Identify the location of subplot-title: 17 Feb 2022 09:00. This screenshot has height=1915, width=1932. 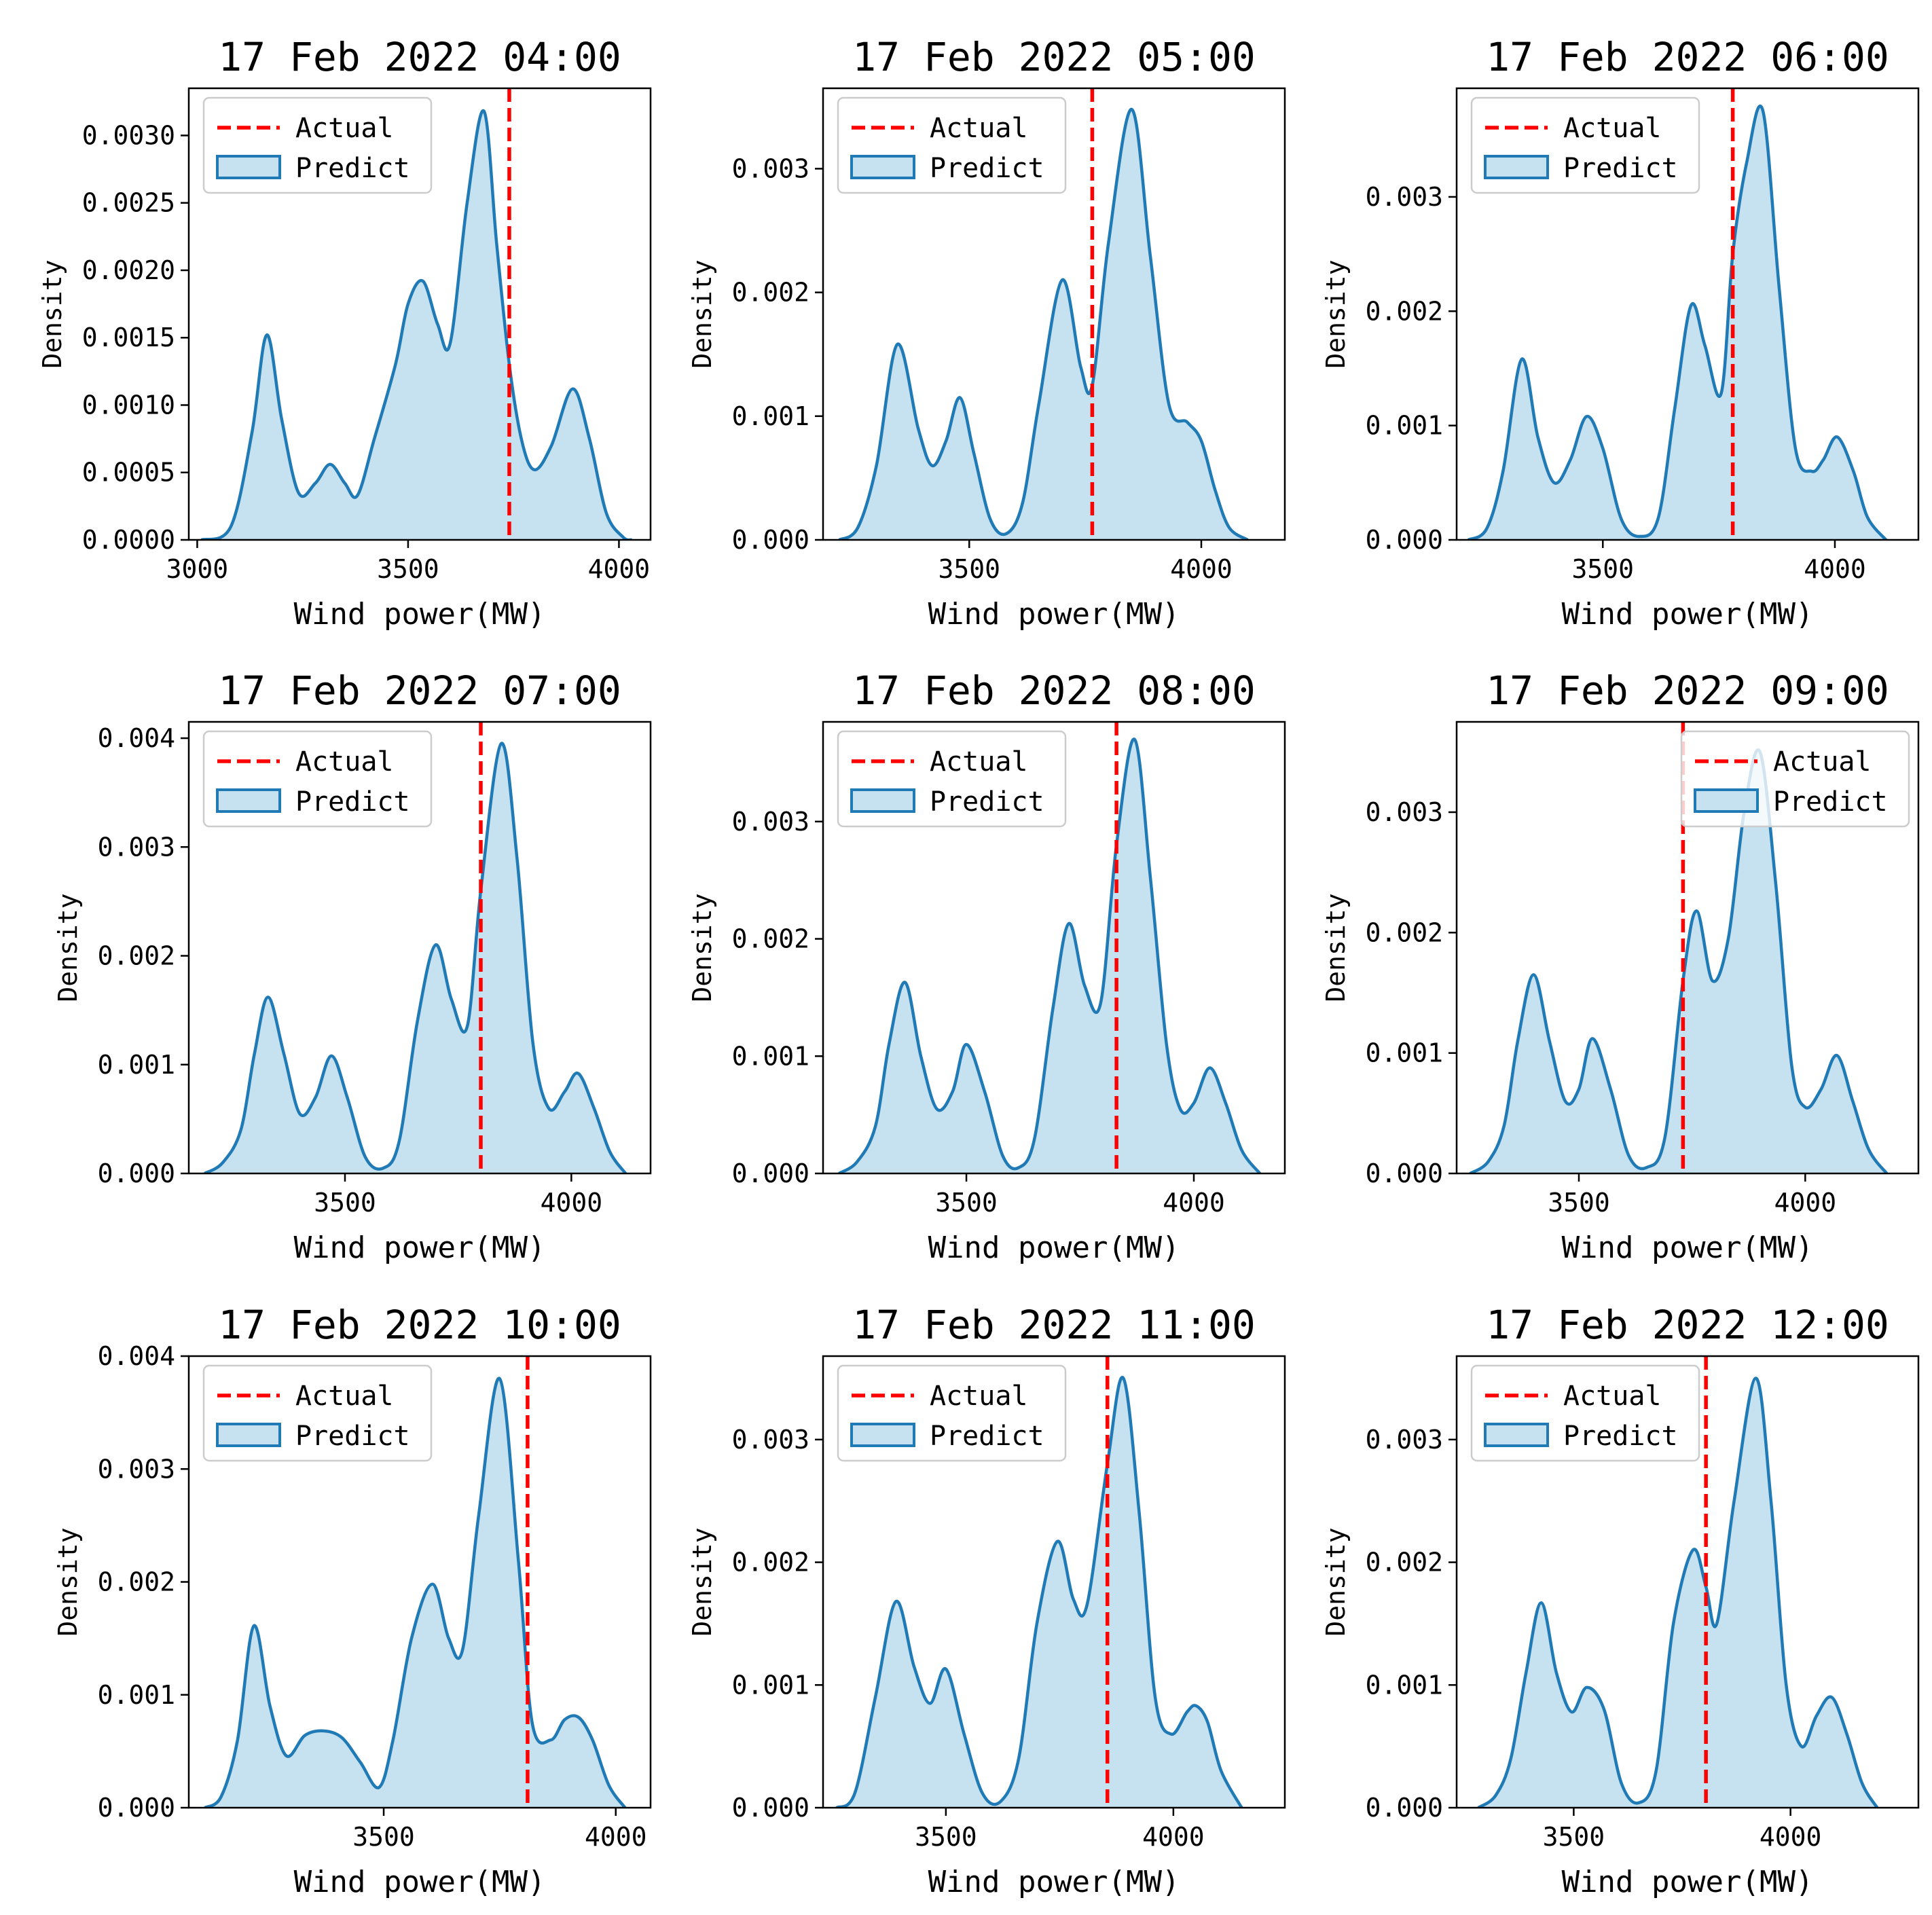
(1687, 691).